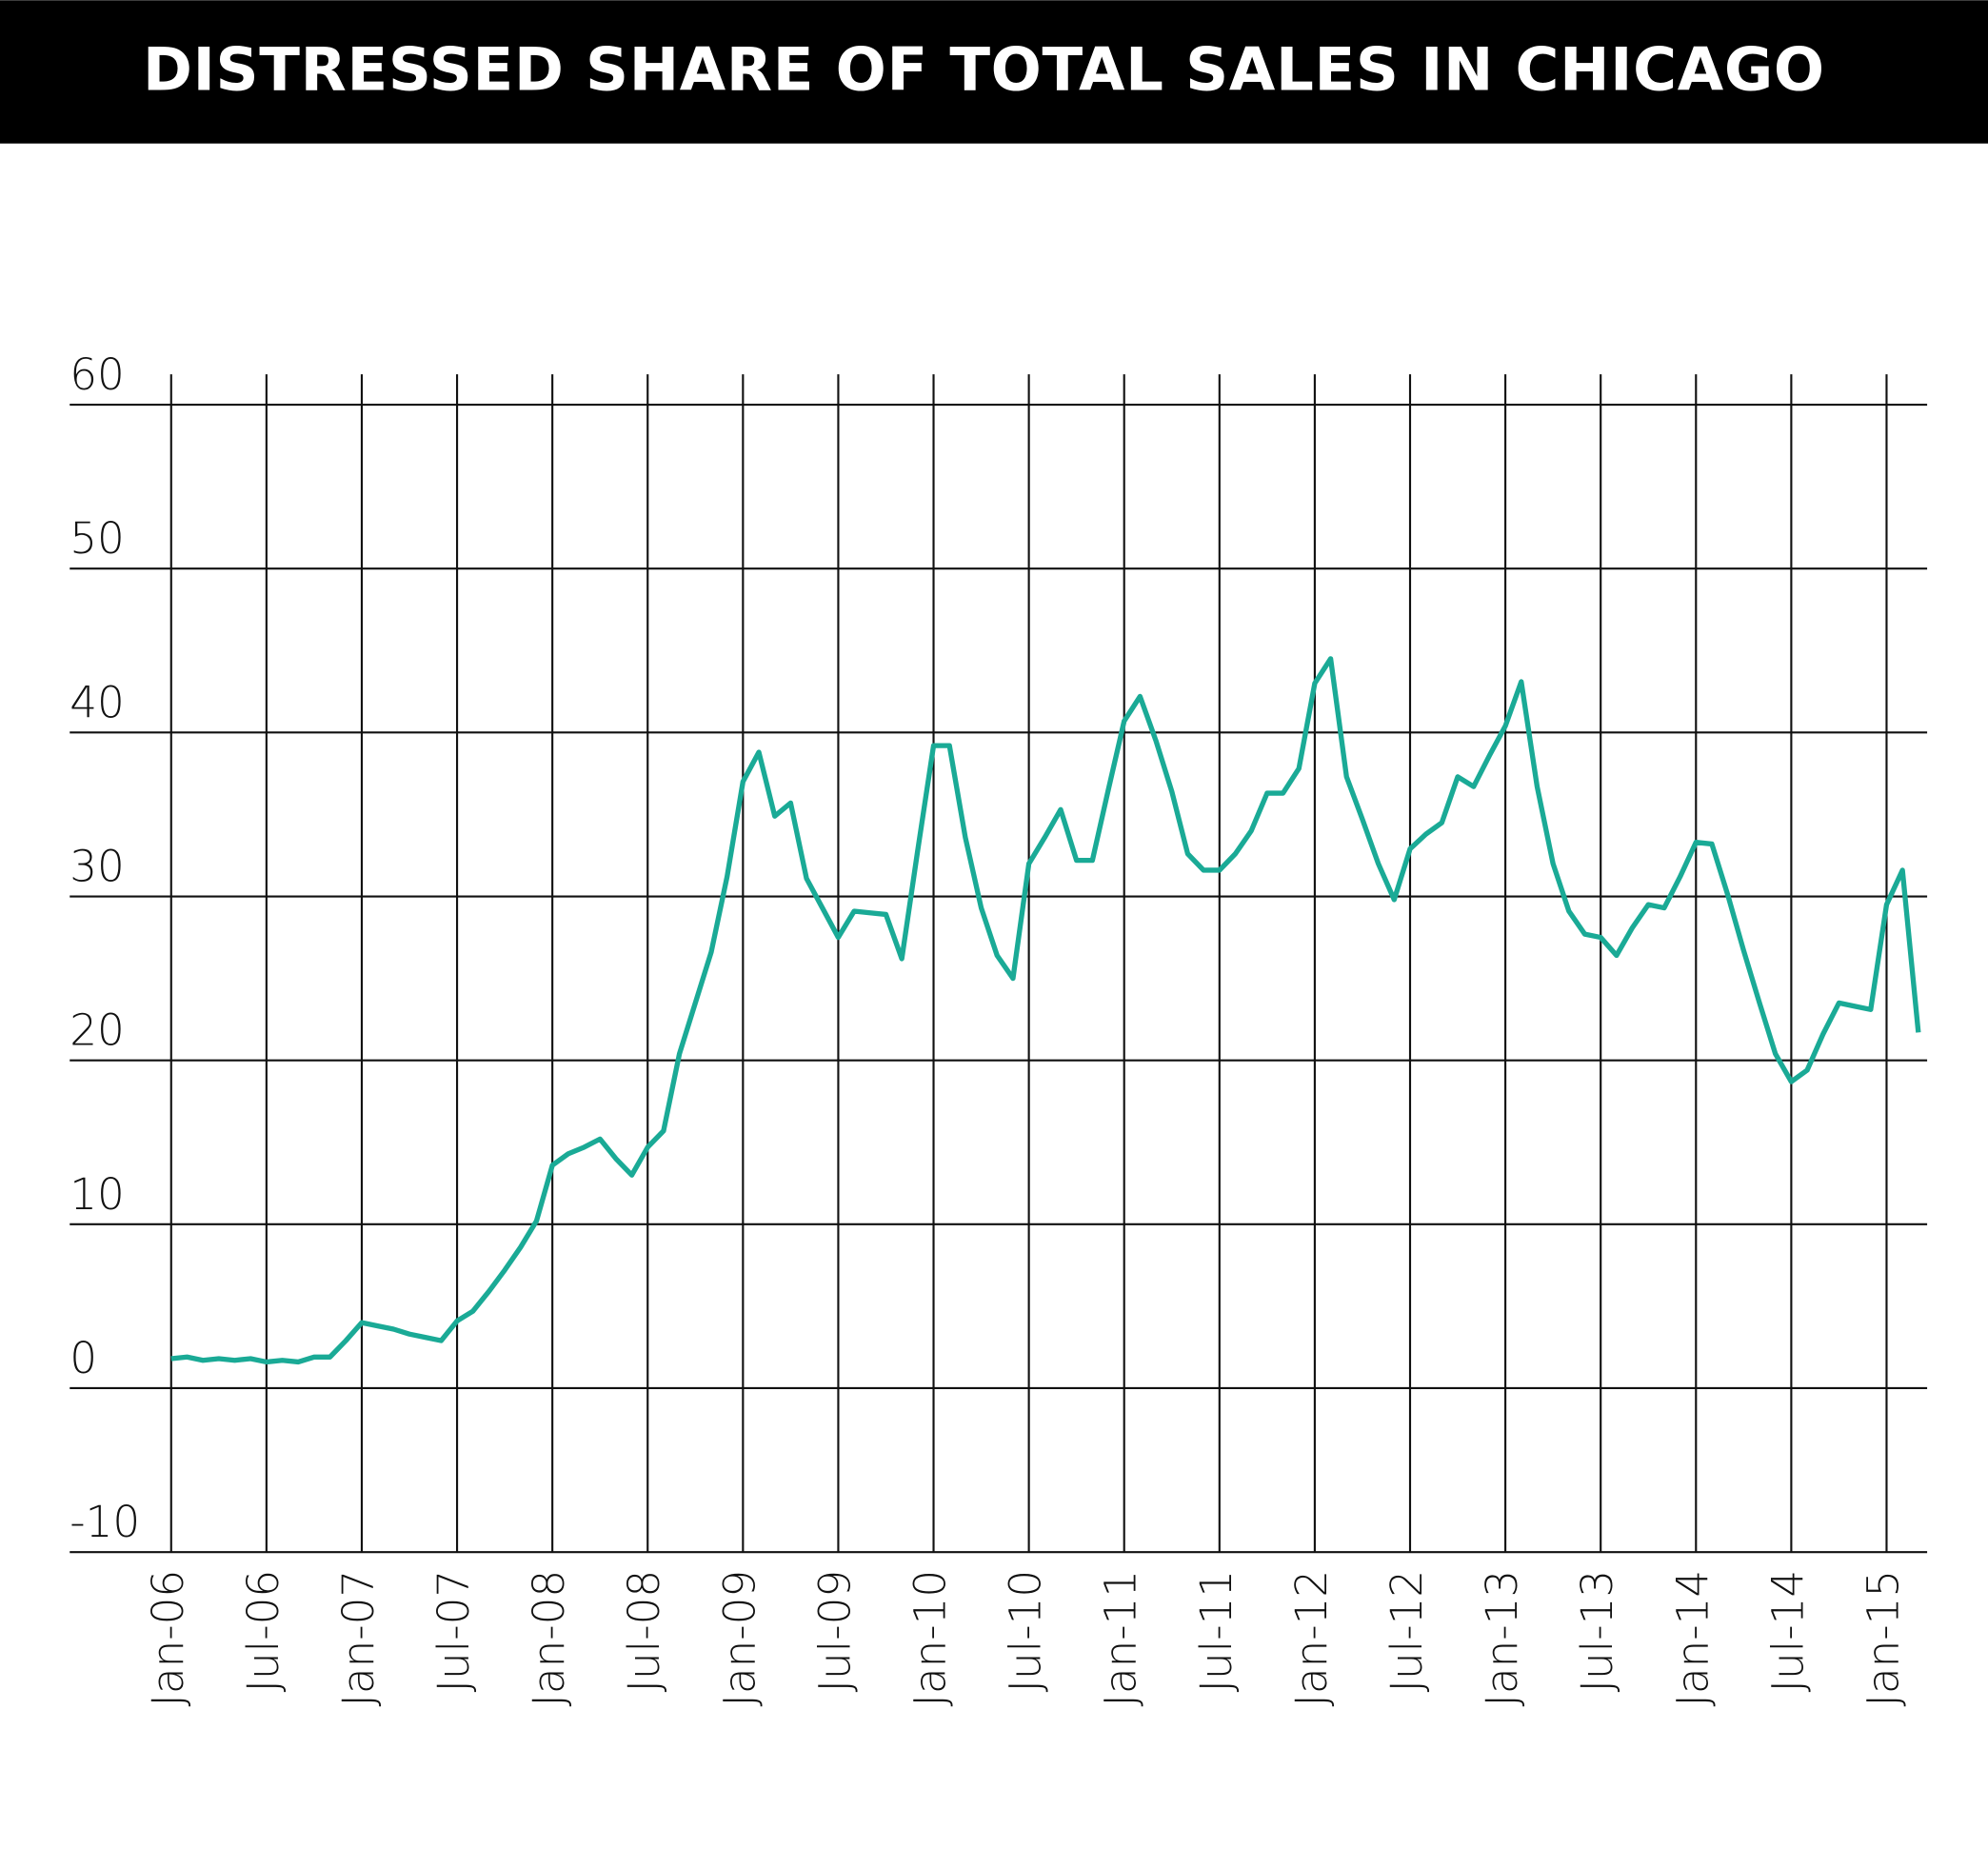  I want to click on y-tick-label: 40, so click(97, 702).